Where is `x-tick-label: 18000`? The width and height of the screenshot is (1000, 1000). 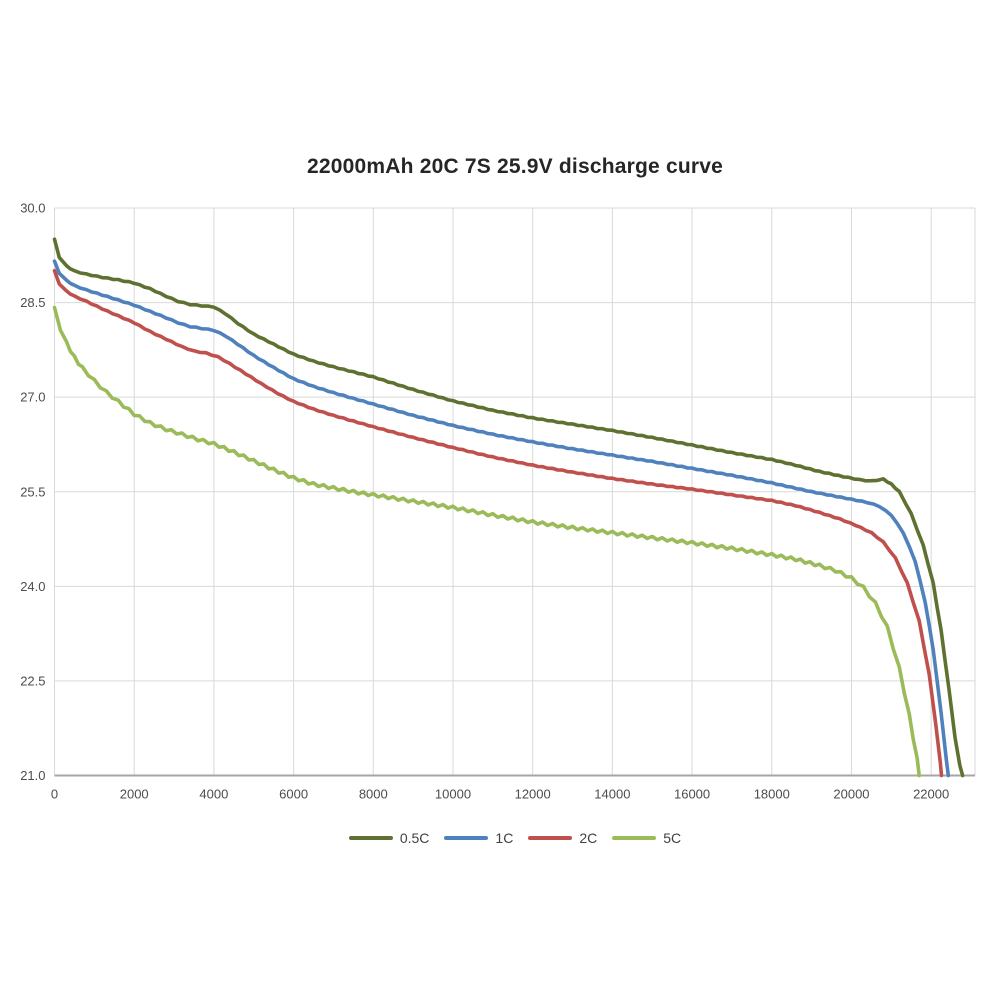 x-tick-label: 18000 is located at coordinates (772, 794).